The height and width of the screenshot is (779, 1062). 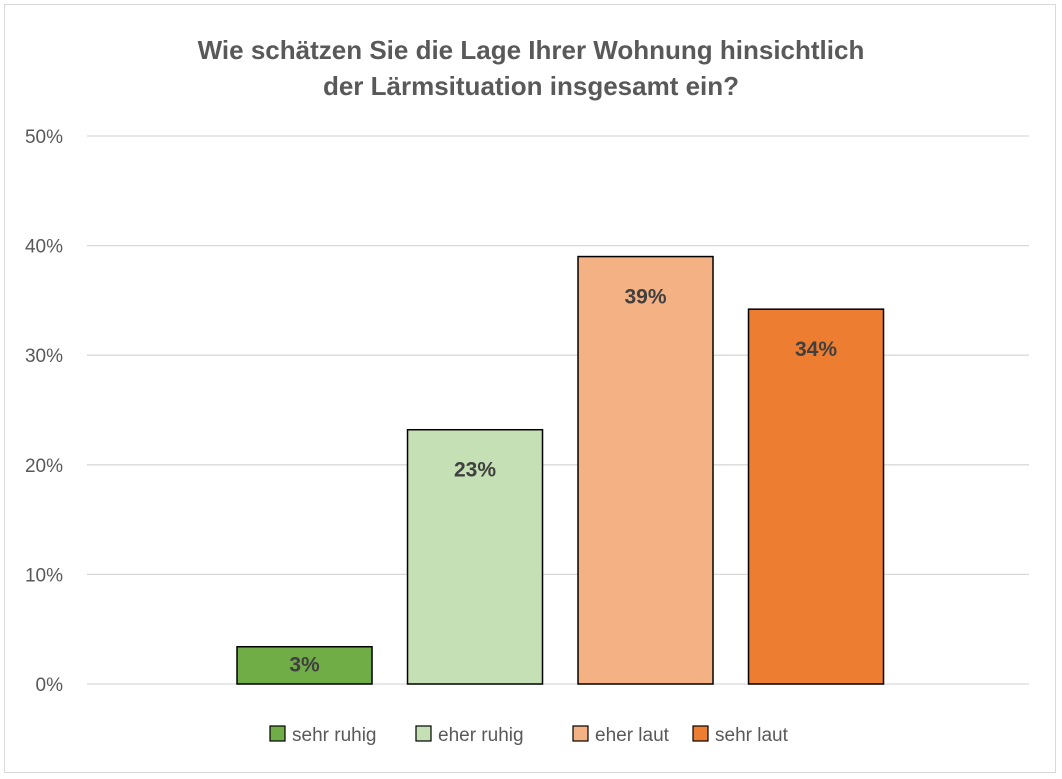 I want to click on data-label-sehr-laut: 34%, so click(x=816, y=349).